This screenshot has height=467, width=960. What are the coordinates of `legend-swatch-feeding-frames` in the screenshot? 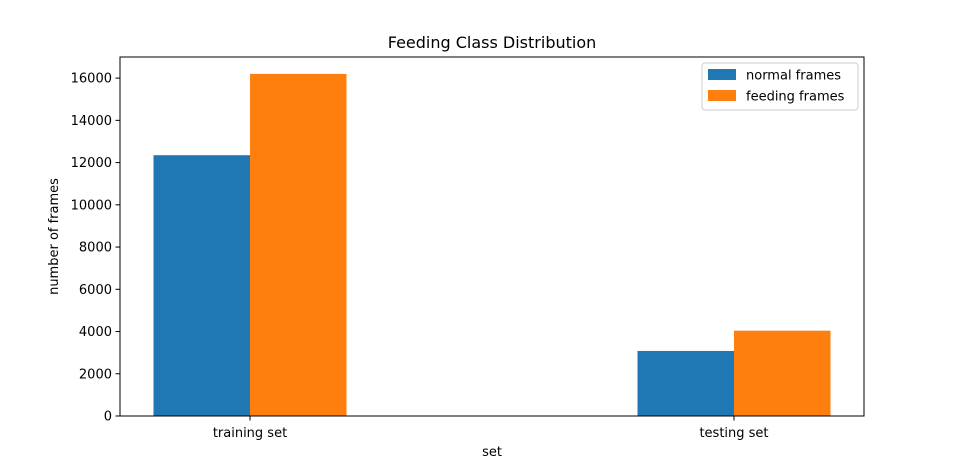 It's located at (722, 95).